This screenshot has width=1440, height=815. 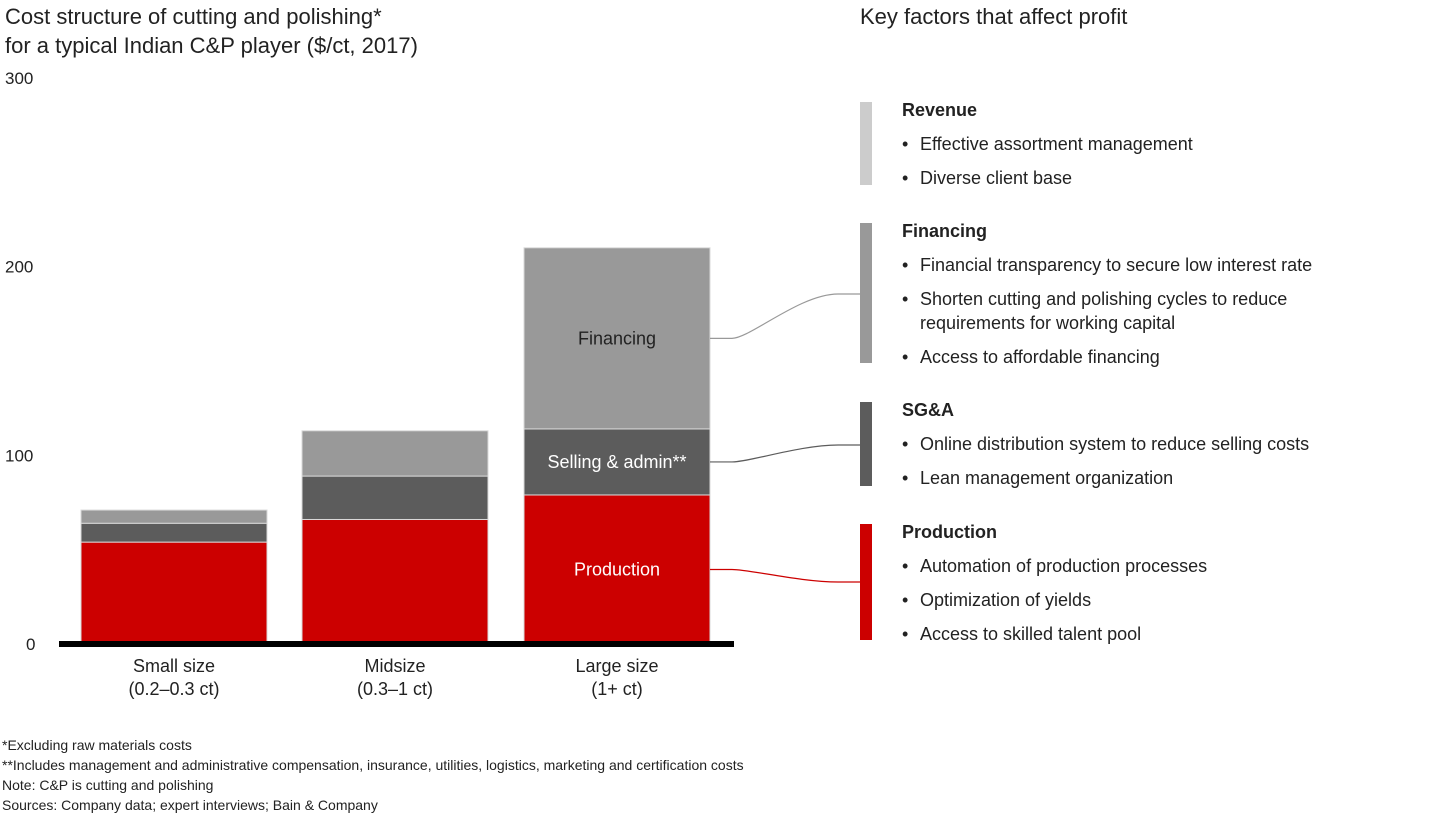 I want to click on category-name: Large size, so click(x=617, y=666).